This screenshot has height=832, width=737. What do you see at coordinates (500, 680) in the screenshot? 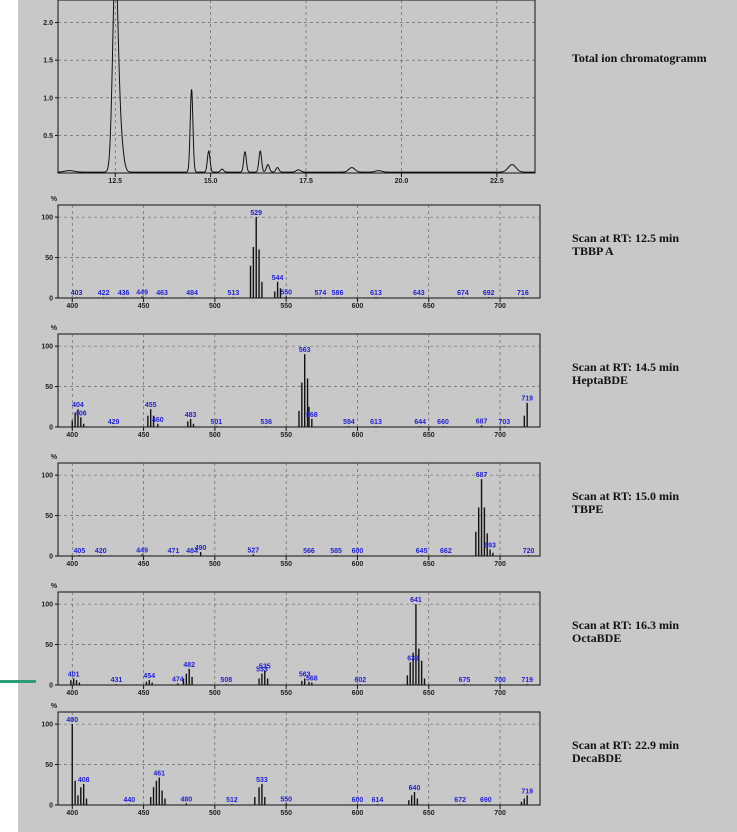
I see `scan-16-3-peak-label: 700` at bounding box center [500, 680].